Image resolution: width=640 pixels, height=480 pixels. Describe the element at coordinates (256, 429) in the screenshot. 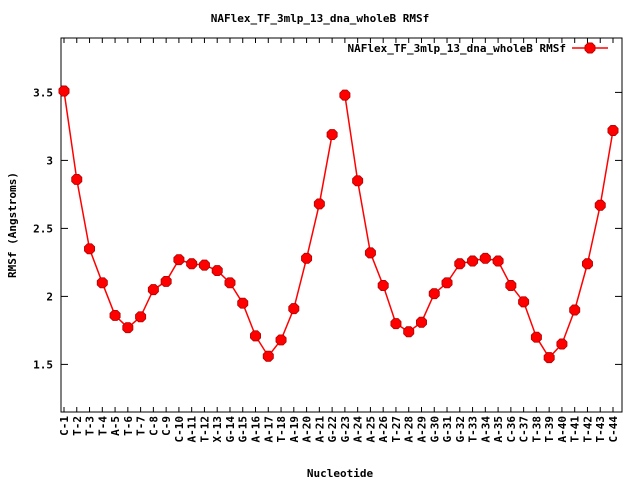

I see `x-tick-label: A-16` at that location.